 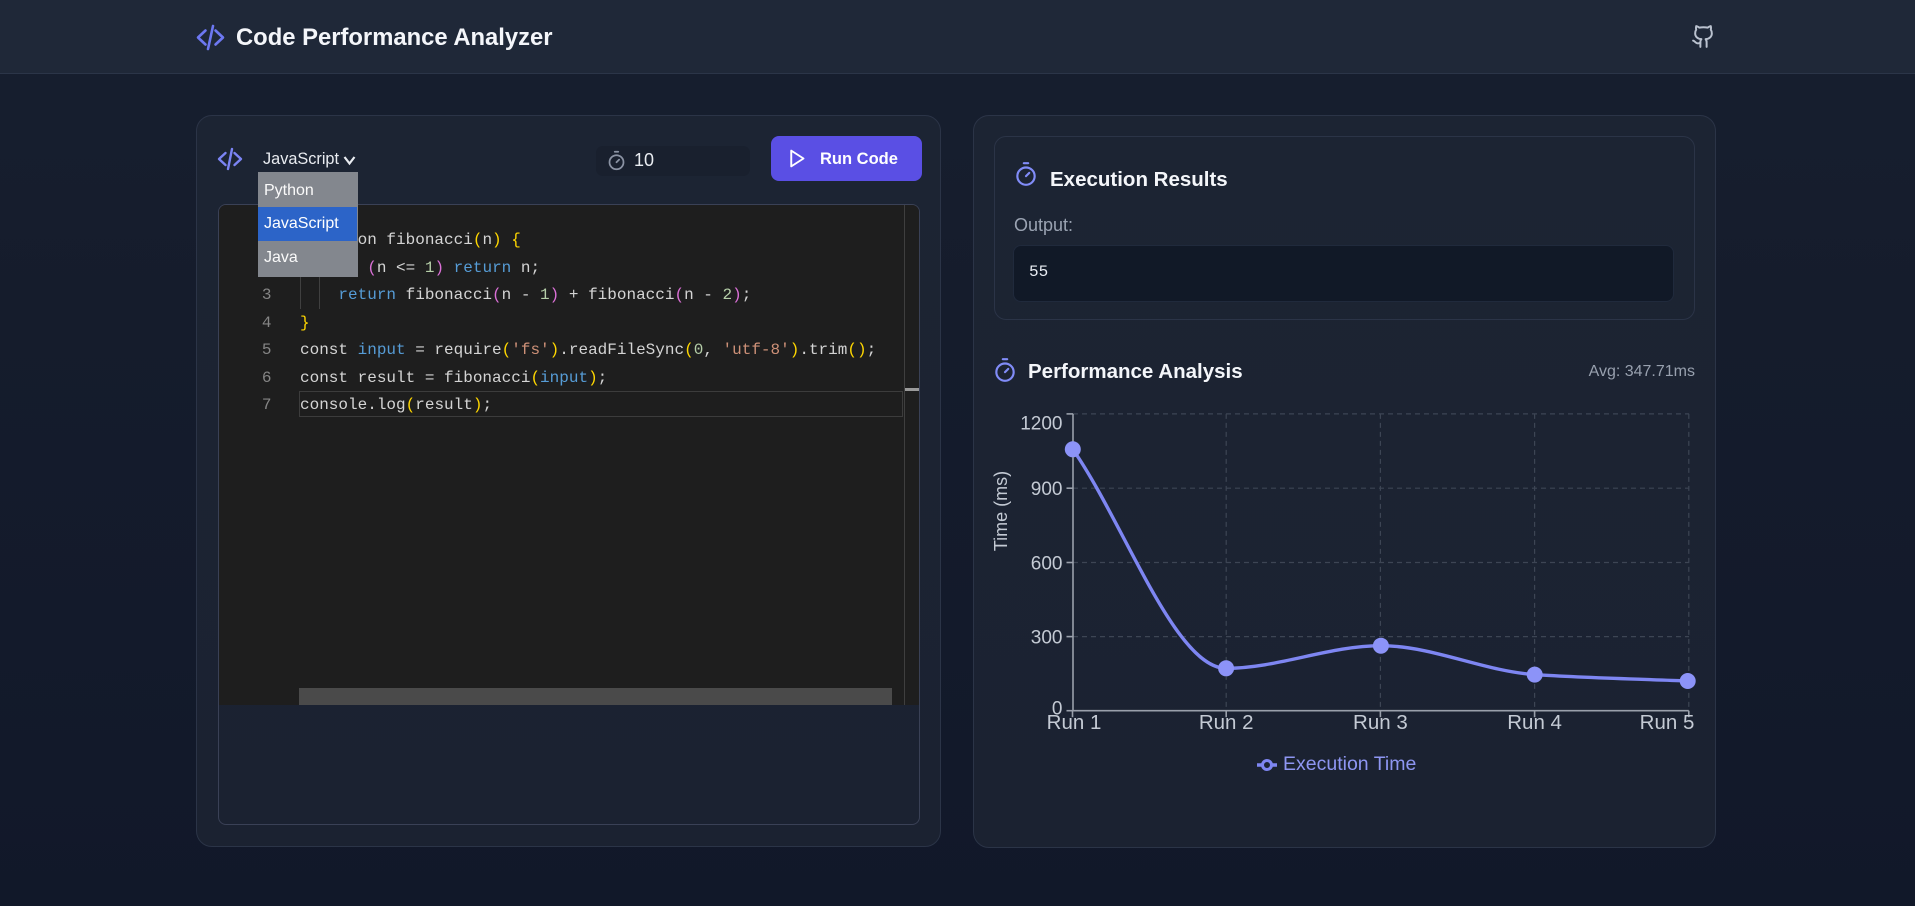 What do you see at coordinates (1380, 722) in the screenshot?
I see `svg-text: Run 3` at bounding box center [1380, 722].